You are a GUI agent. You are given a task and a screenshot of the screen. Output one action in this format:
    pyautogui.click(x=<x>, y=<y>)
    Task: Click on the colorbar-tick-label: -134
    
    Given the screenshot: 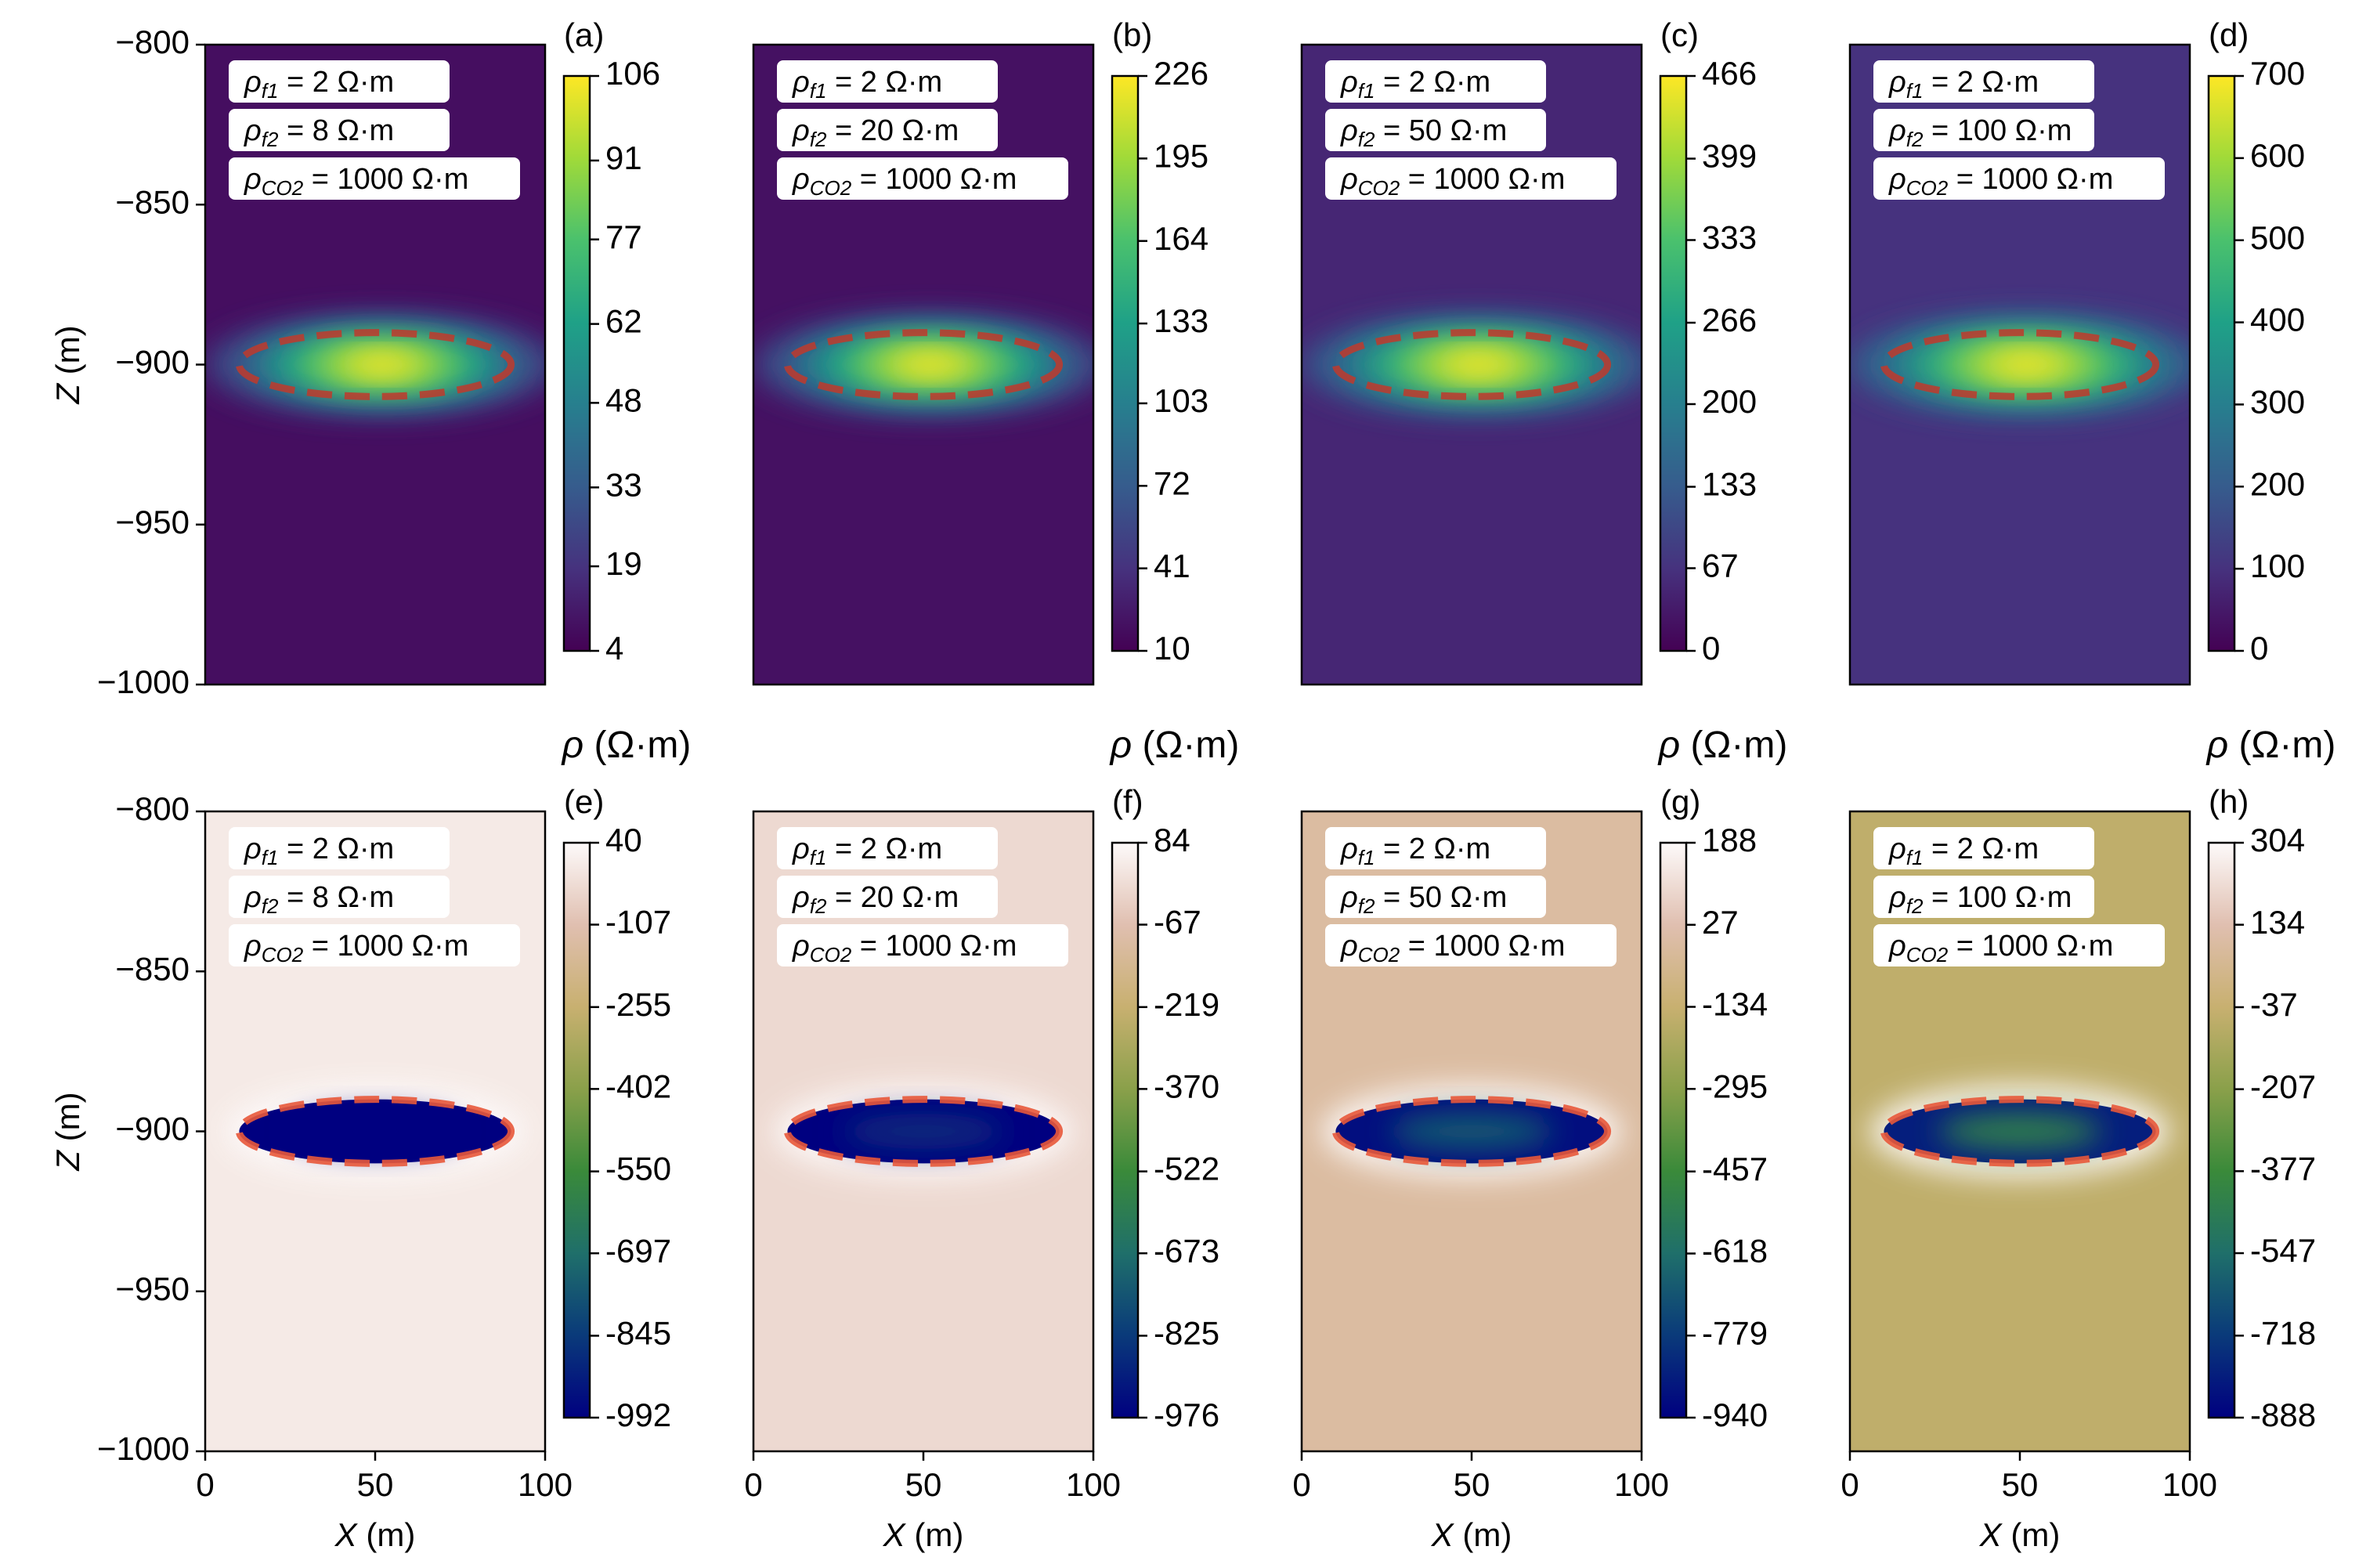 What is the action you would take?
    pyautogui.click(x=1735, y=1004)
    